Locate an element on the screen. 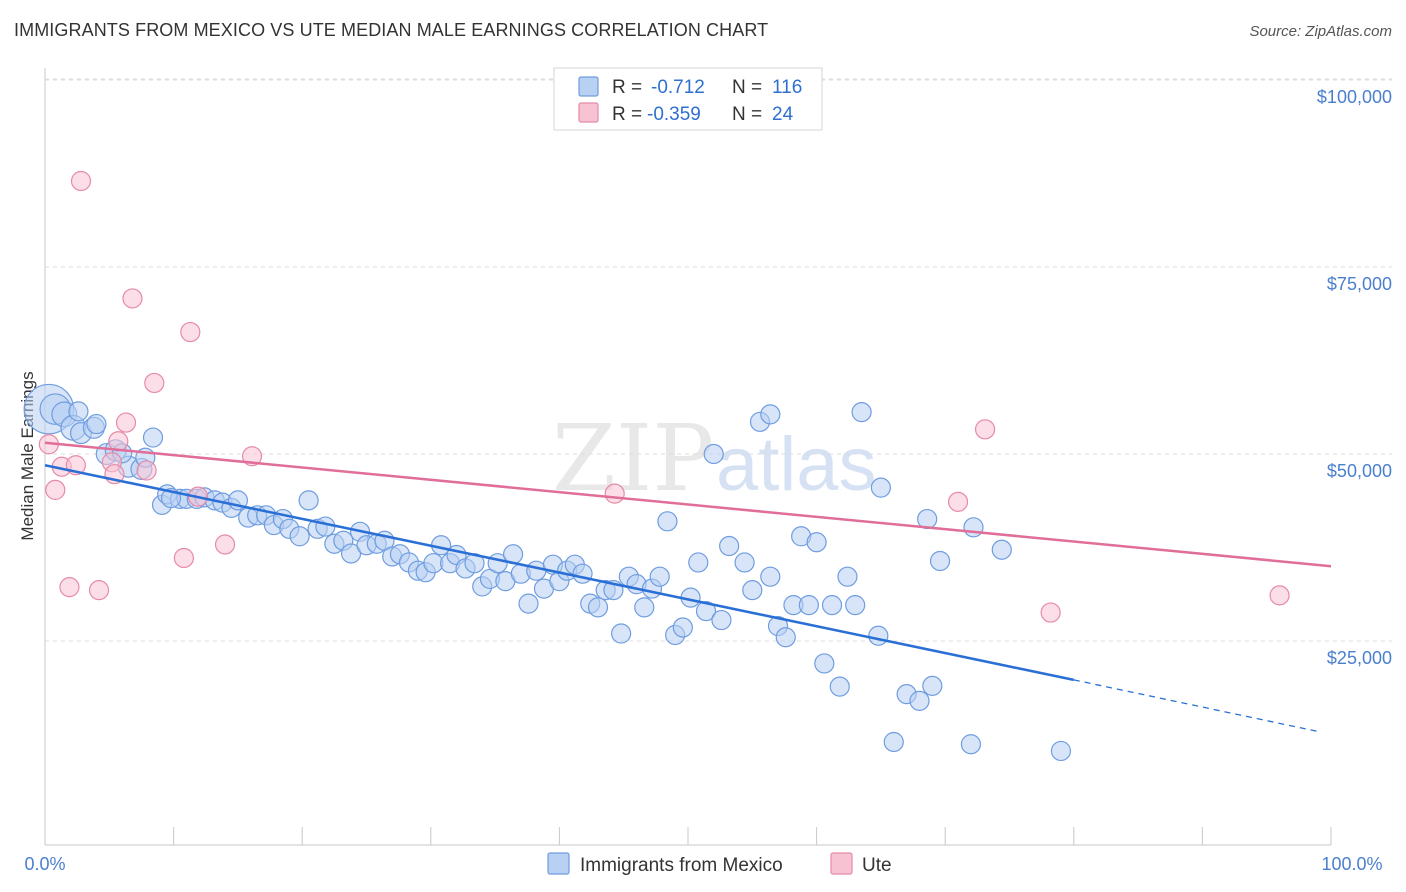 The width and height of the screenshot is (1406, 892). legend-n-value-2: 24 is located at coordinates (783, 114).